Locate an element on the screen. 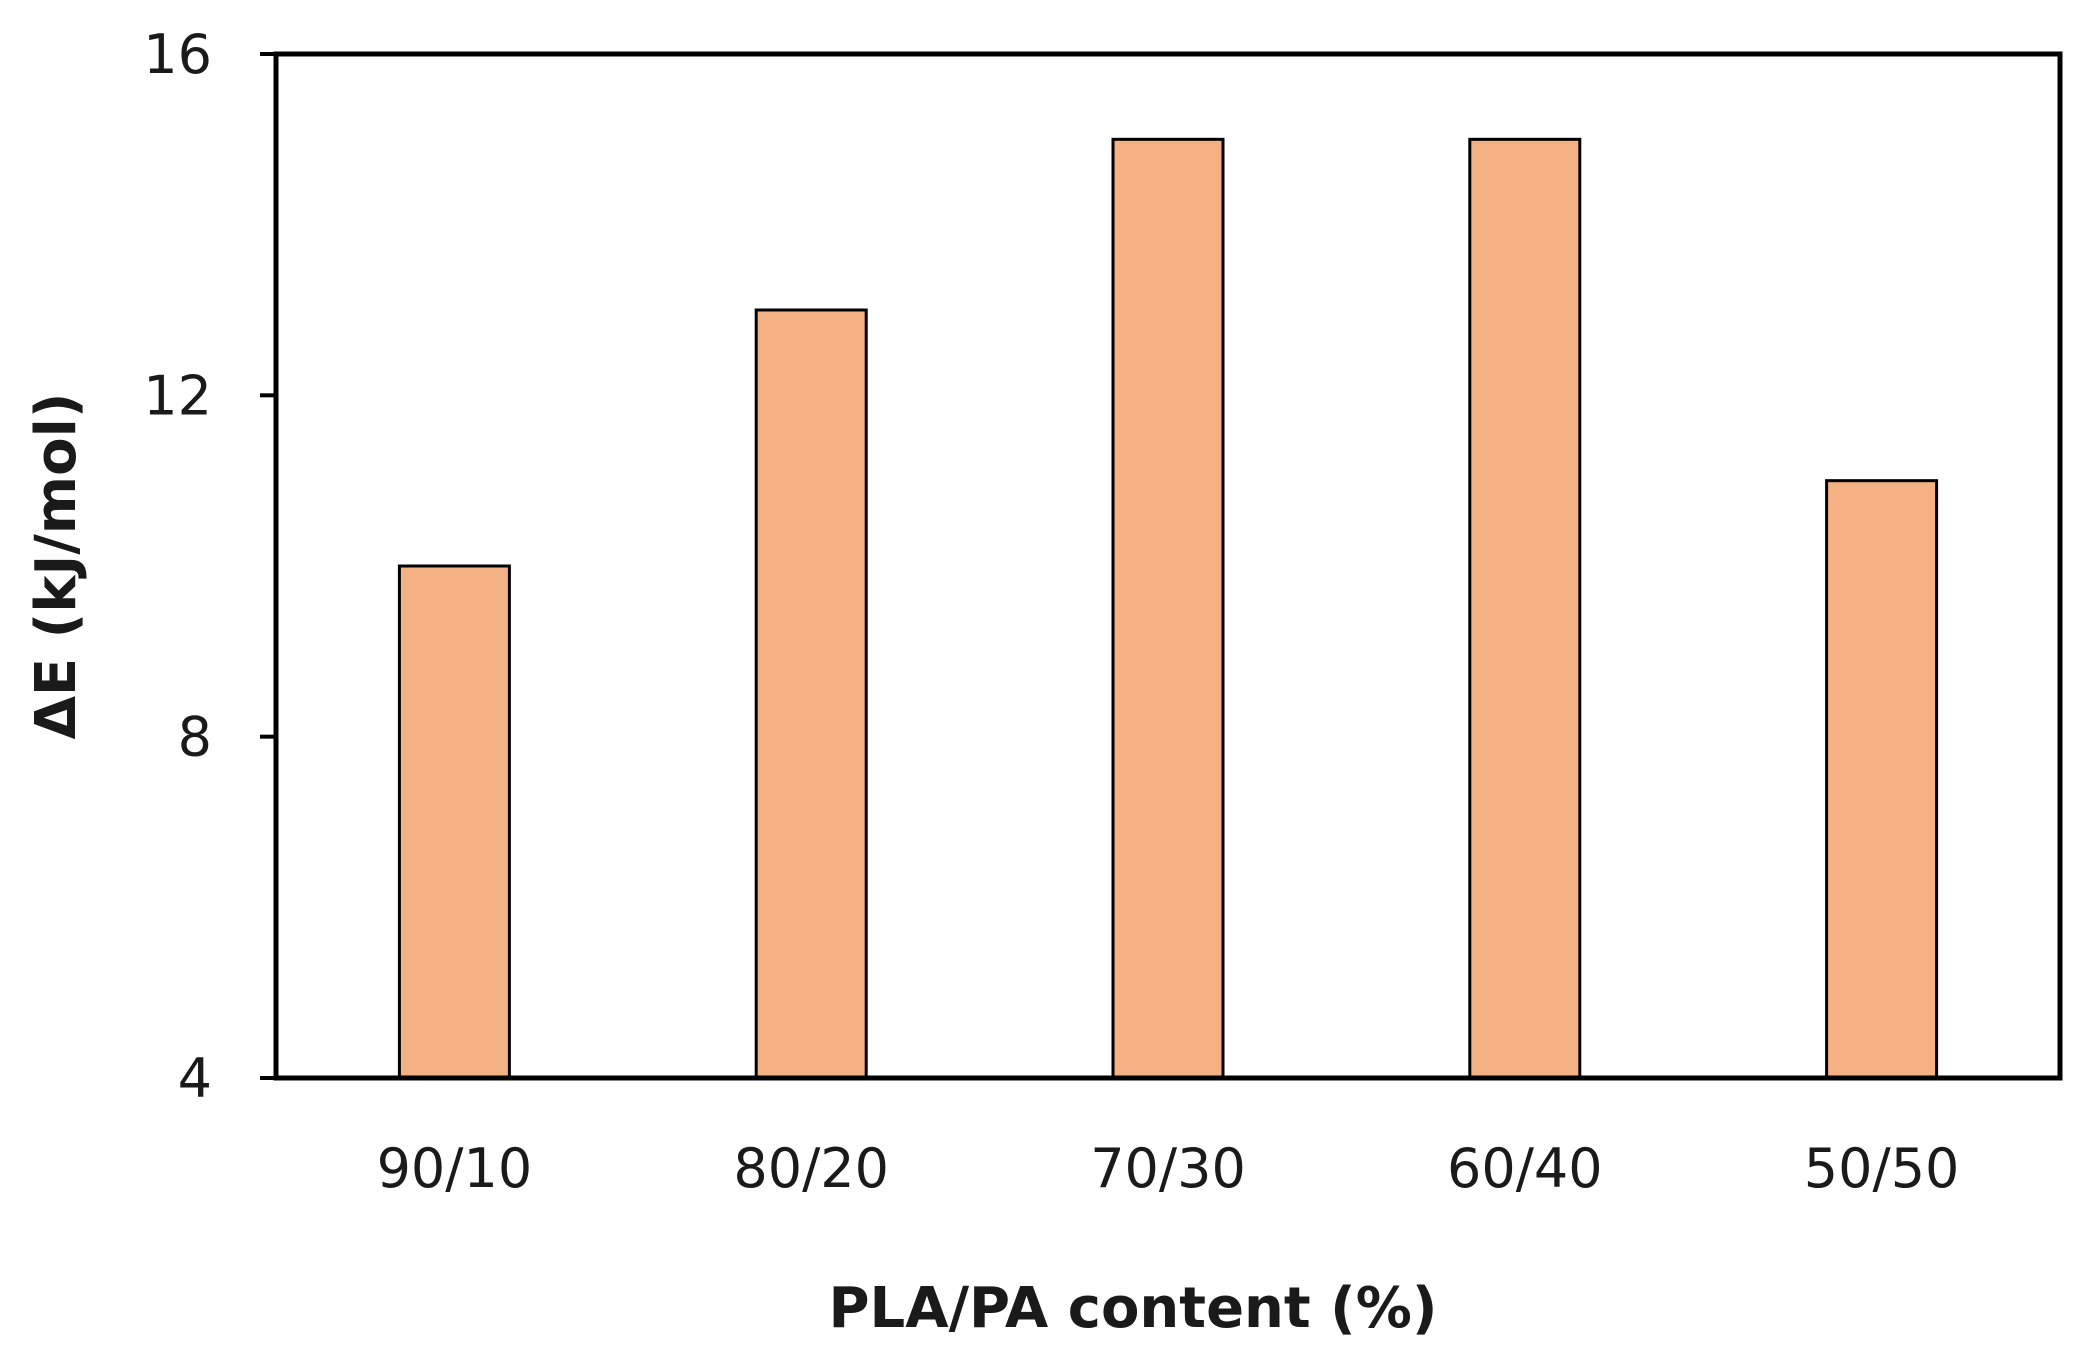 The image size is (2073, 1364). x-tick-label: 80/20 is located at coordinates (811, 1168).